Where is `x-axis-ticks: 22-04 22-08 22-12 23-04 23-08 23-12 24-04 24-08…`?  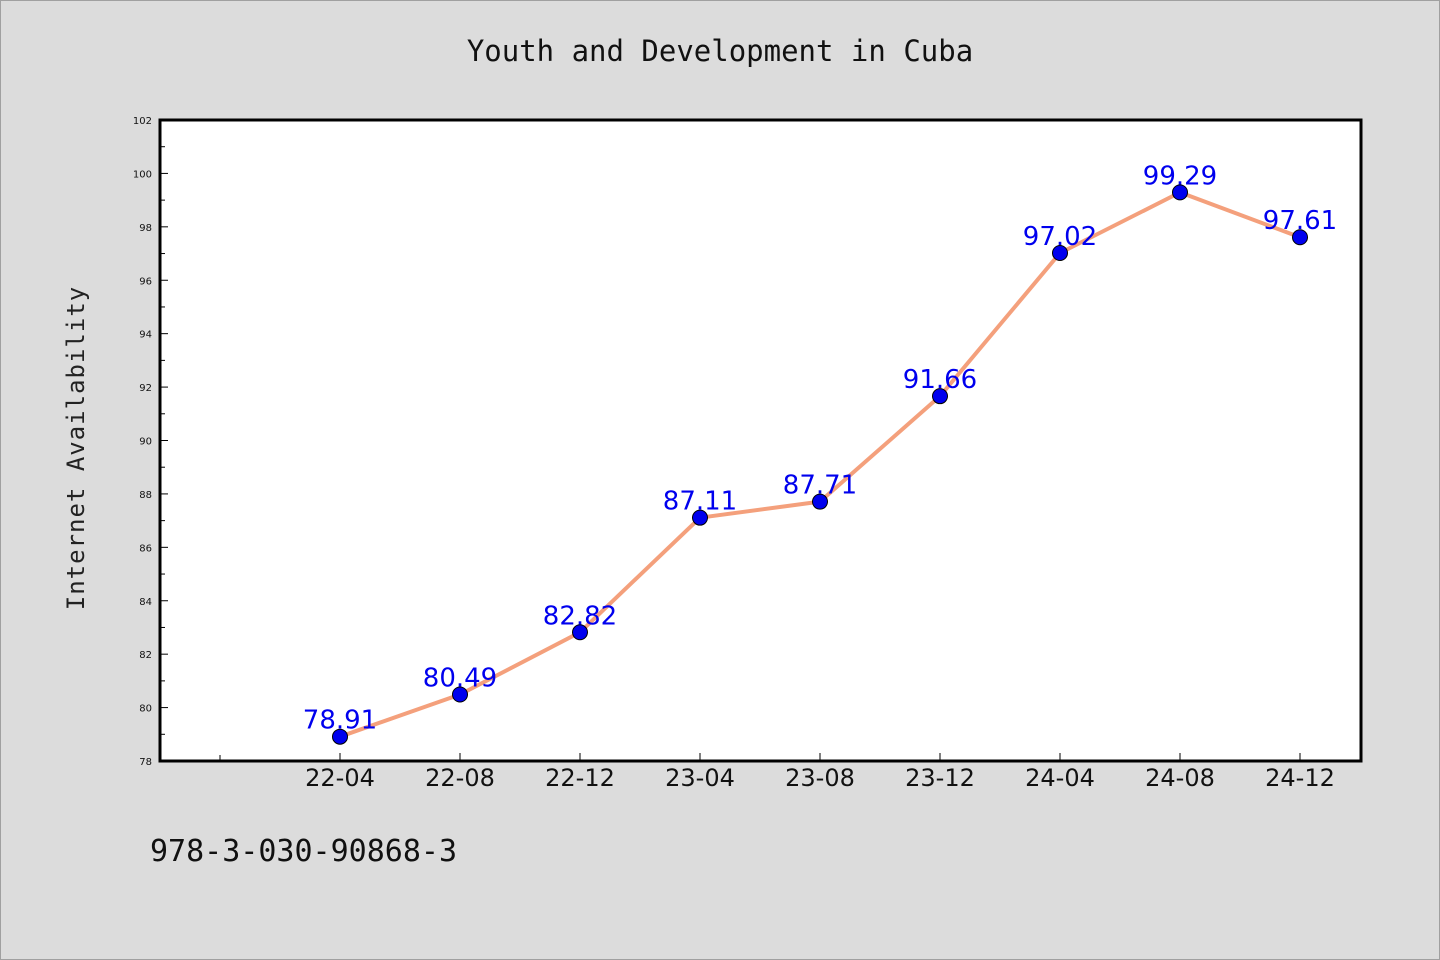
x-axis-ticks: 22-04 22-08 22-12 23-04 23-08 23-12 24-04 24-08… is located at coordinates (777, 772).